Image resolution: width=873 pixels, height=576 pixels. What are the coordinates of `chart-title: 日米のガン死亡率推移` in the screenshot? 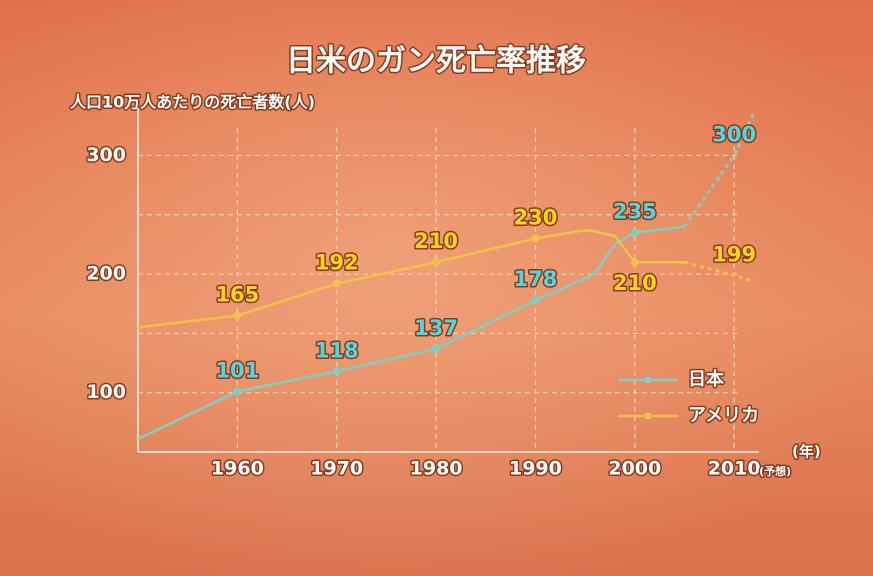 It's located at (436, 61).